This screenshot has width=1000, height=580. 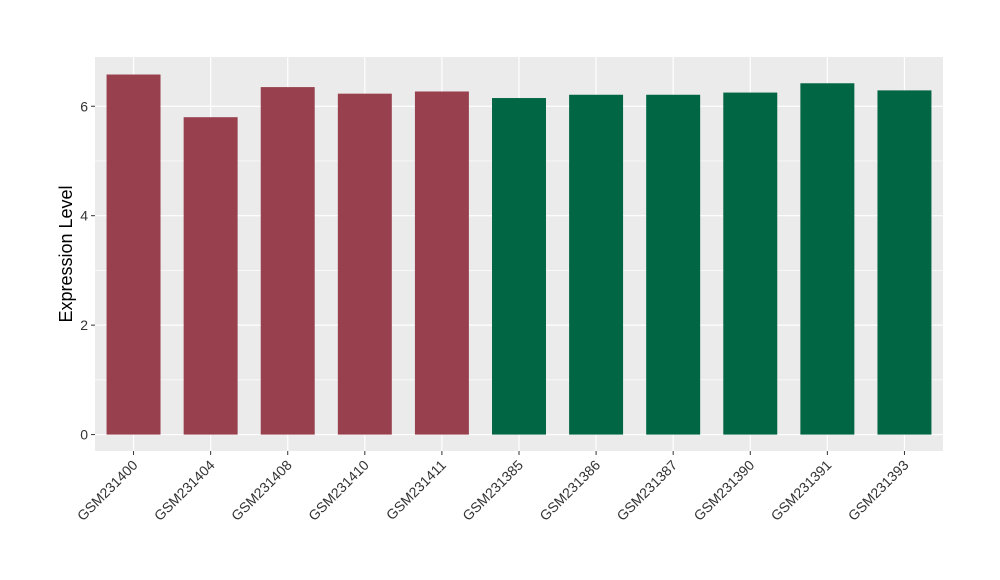 I want to click on bar-GSM231385, so click(x=519, y=266).